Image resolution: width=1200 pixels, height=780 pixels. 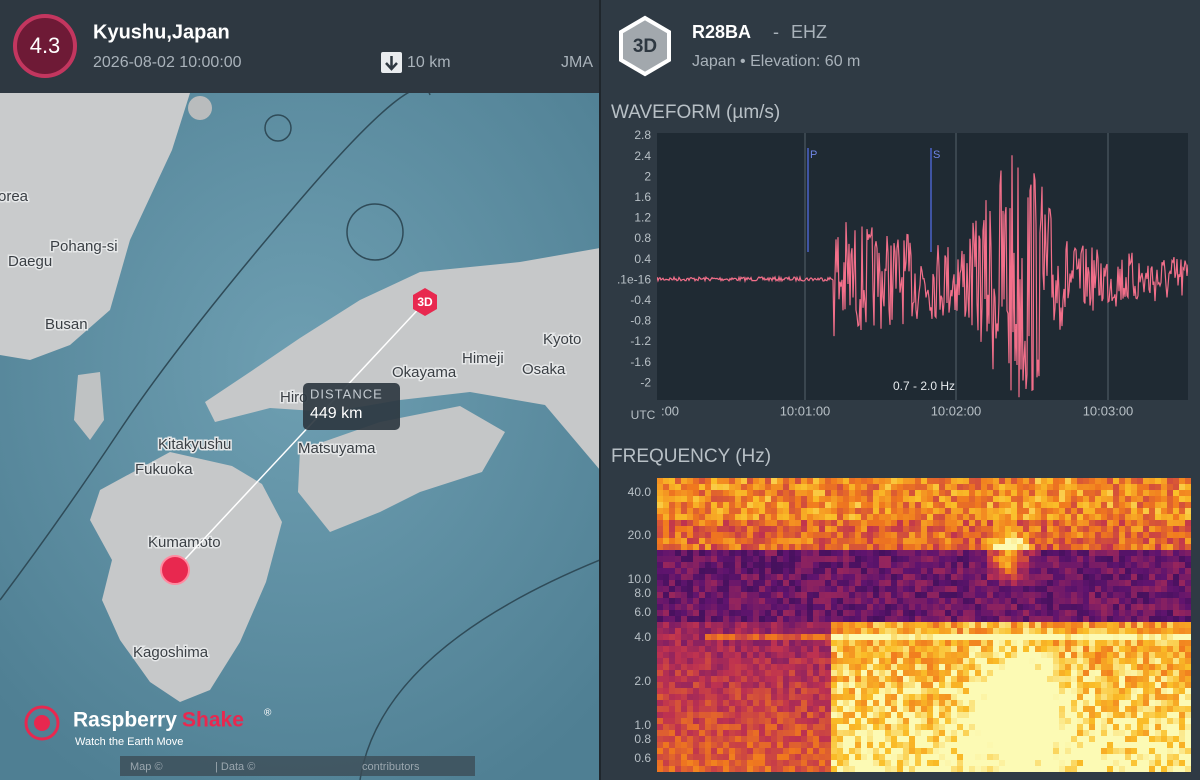 What do you see at coordinates (634, 279) in the screenshot?
I see `y-tick-label: .1e-16` at bounding box center [634, 279].